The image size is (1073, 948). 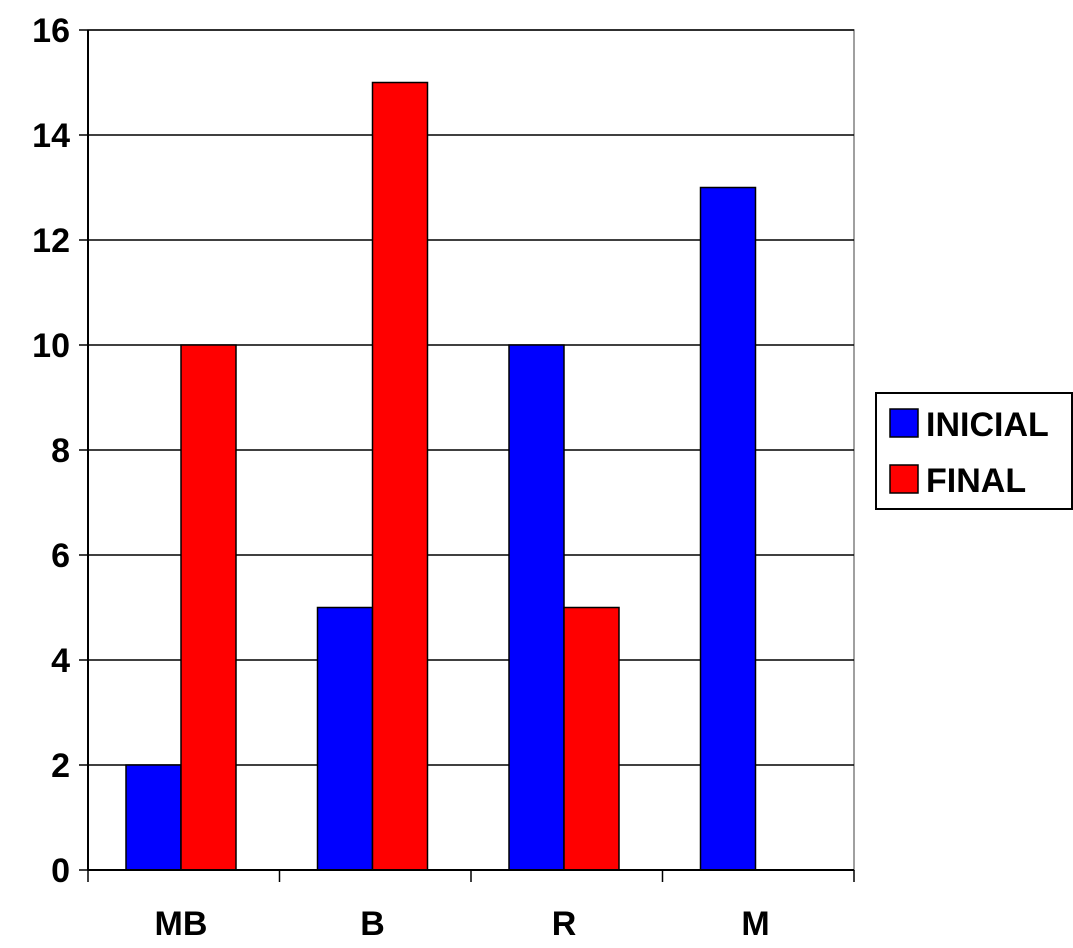 What do you see at coordinates (51, 136) in the screenshot?
I see `y-tick-label-14: 14` at bounding box center [51, 136].